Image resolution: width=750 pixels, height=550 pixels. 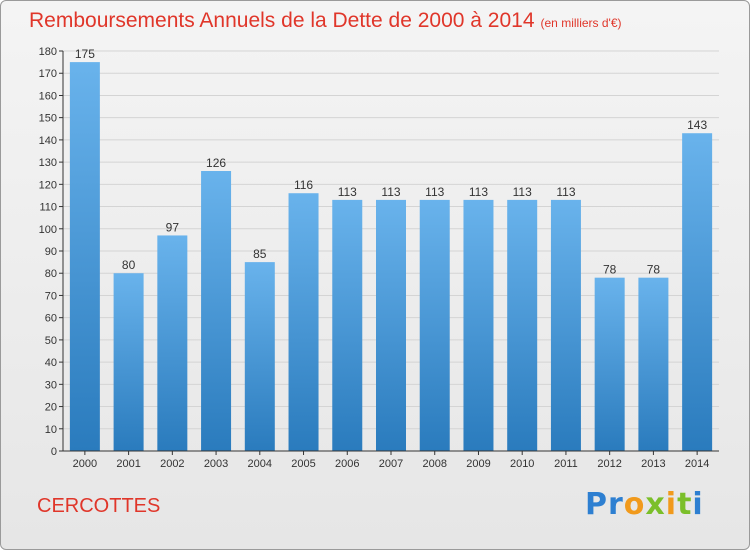 What do you see at coordinates (48, 185) in the screenshot?
I see `y-tick-label: 120` at bounding box center [48, 185].